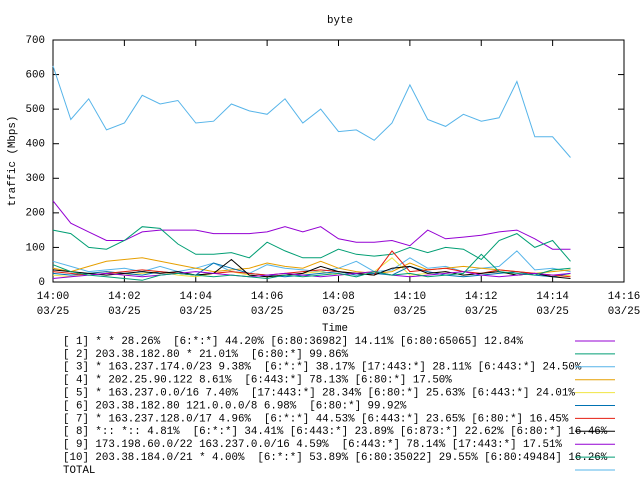 This screenshot has width=640, height=480. Describe the element at coordinates (35, 110) in the screenshot. I see `y-tick-label: 500` at that location.